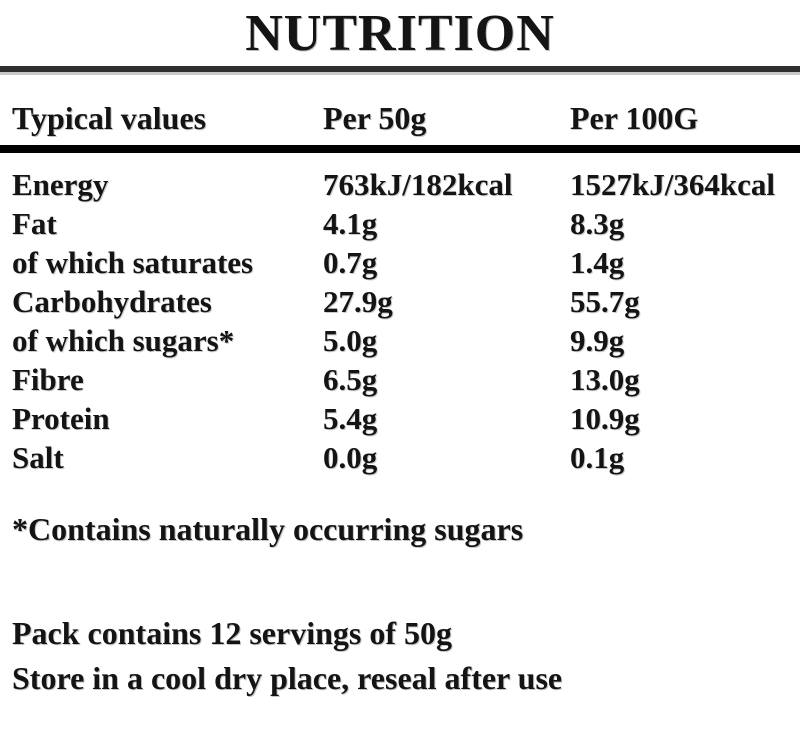  Describe the element at coordinates (375, 118) in the screenshot. I see `header-per-50g: Per 50g` at that location.